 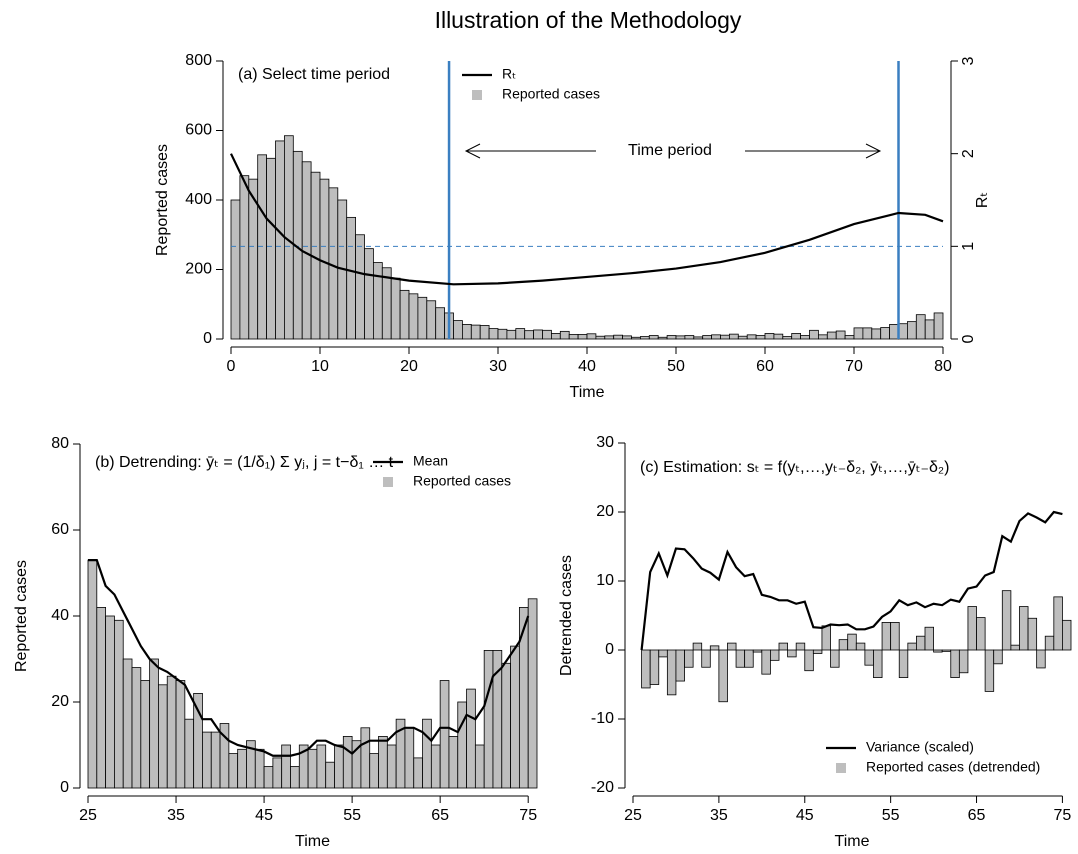 I want to click on y-tick-label: 600, so click(x=198, y=130).